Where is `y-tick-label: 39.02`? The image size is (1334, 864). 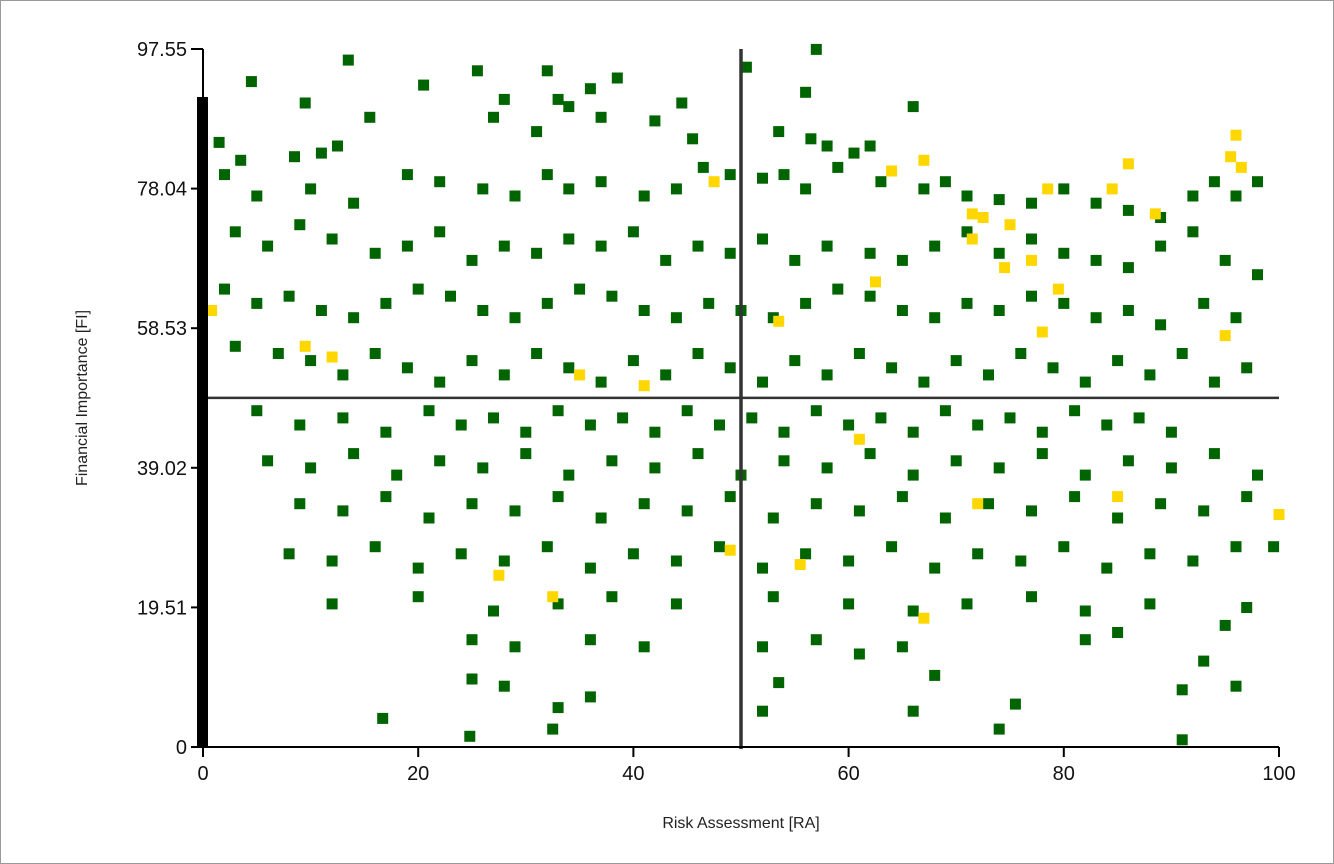
y-tick-label: 39.02 is located at coordinates (162, 469).